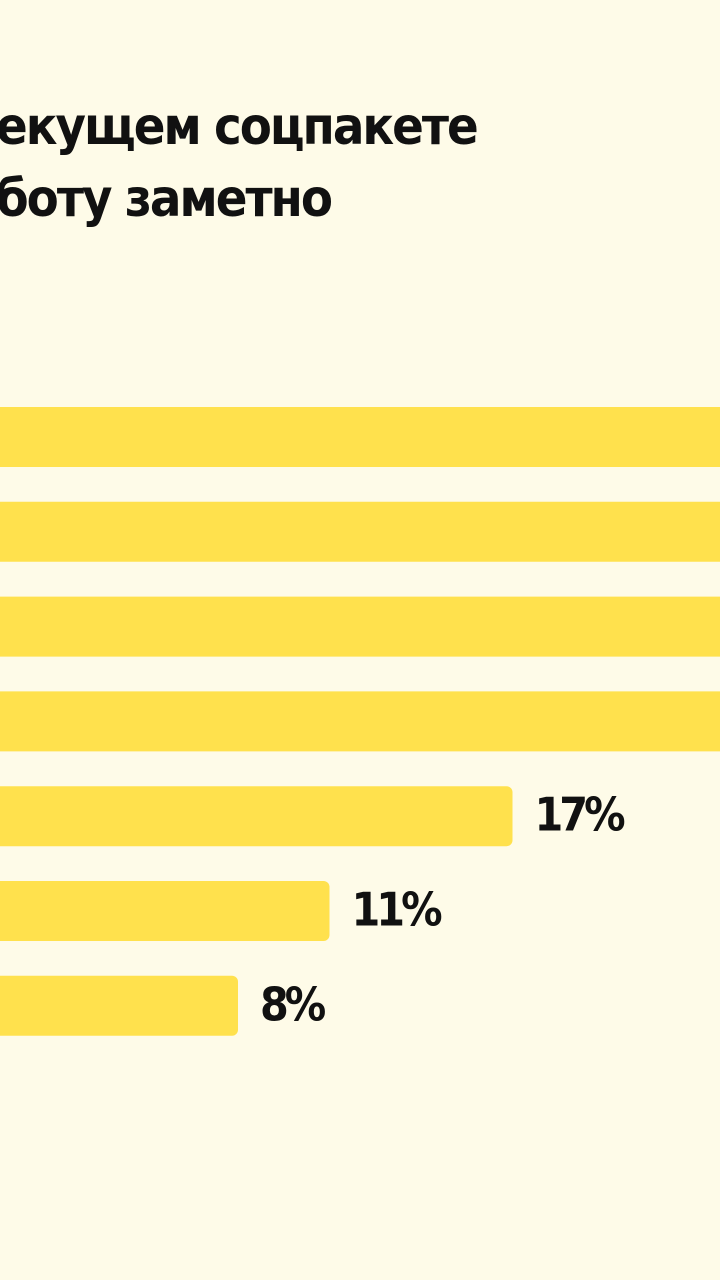 Image resolution: width=720 pixels, height=1280 pixels. Describe the element at coordinates (238, 127) in the screenshot. I see `chart-title-line: екущем соцпакете` at that location.